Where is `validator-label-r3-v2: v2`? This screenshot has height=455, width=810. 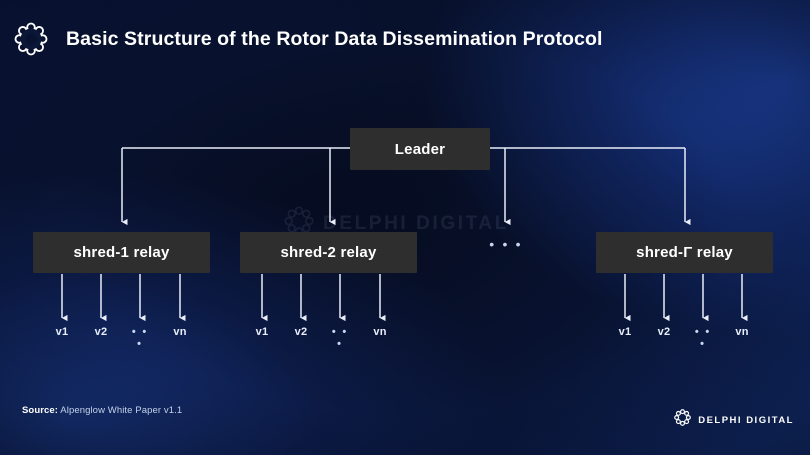 validator-label-r3-v2: v2 is located at coordinates (664, 332).